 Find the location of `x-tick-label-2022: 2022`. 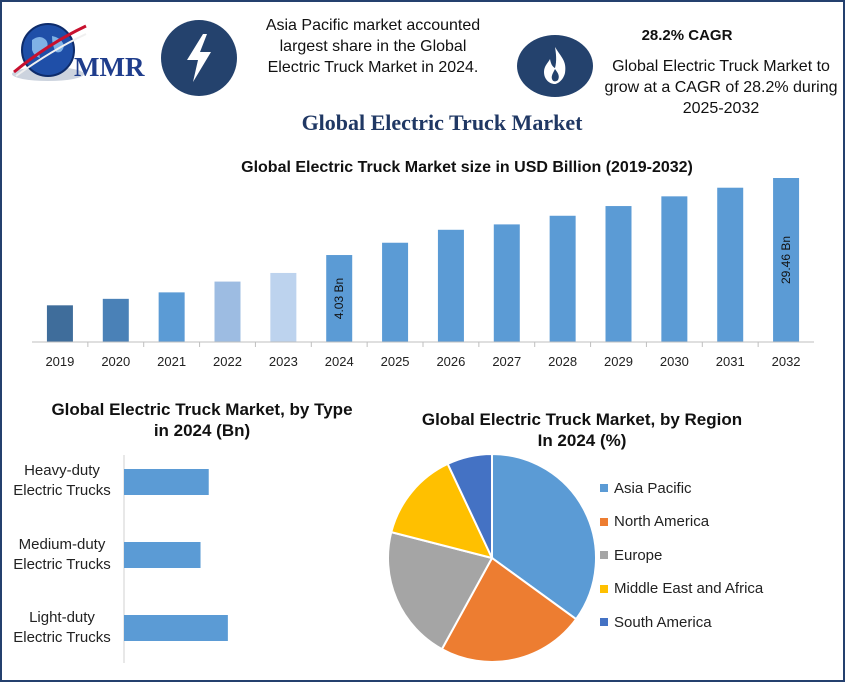

x-tick-label-2022: 2022 is located at coordinates (227, 361).